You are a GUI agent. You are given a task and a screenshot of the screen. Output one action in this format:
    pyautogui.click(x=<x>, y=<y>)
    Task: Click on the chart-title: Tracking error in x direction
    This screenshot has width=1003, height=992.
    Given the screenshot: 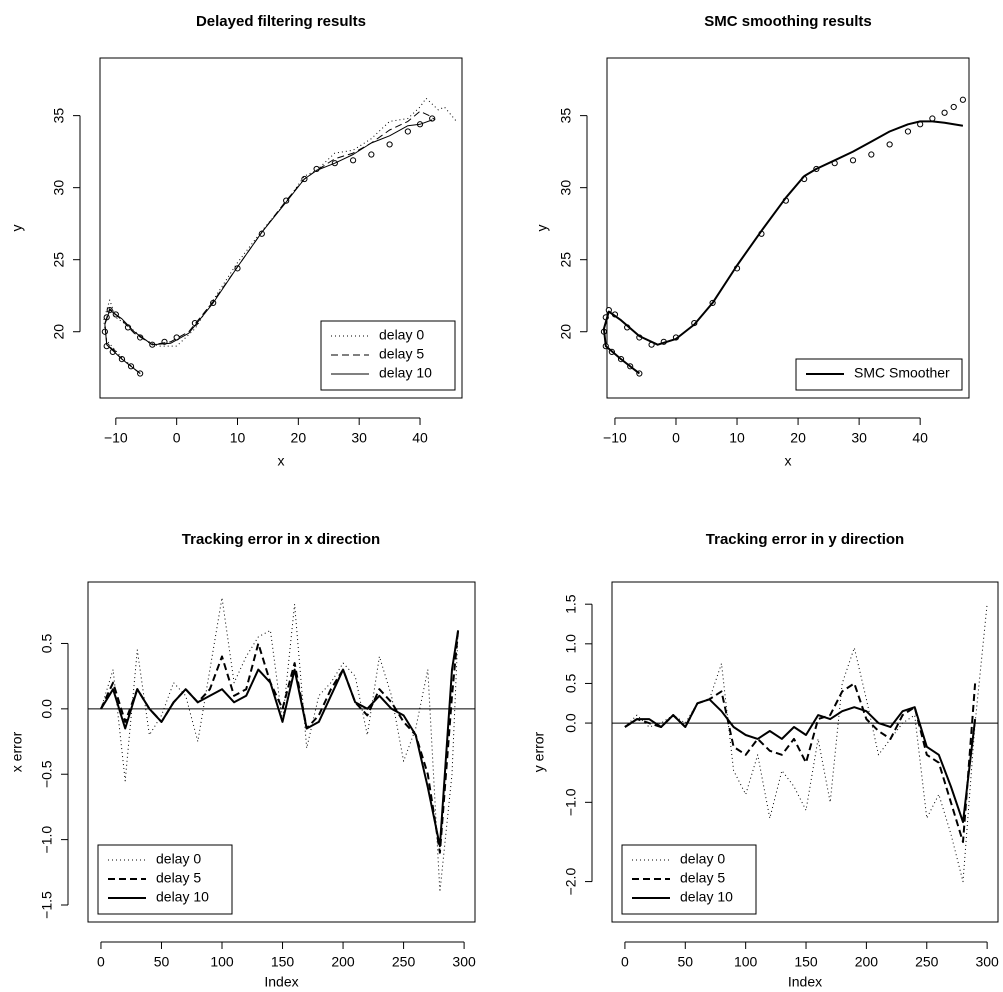 What is the action you would take?
    pyautogui.click(x=281, y=539)
    